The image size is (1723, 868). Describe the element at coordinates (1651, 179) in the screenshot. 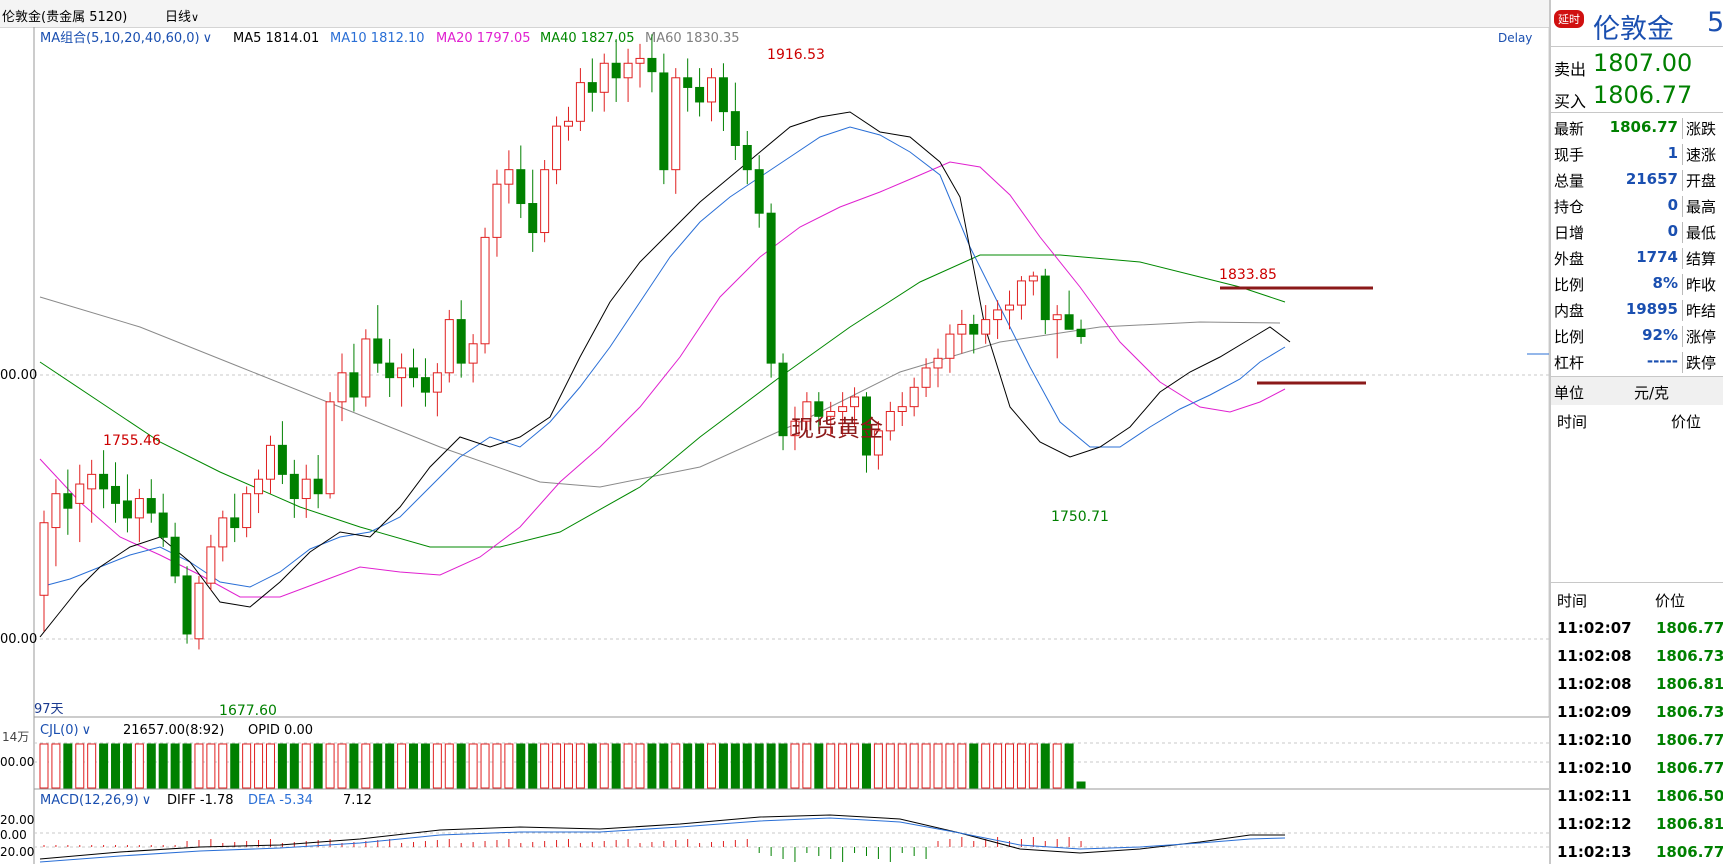

I see `quote-row-value: 21657` at that location.